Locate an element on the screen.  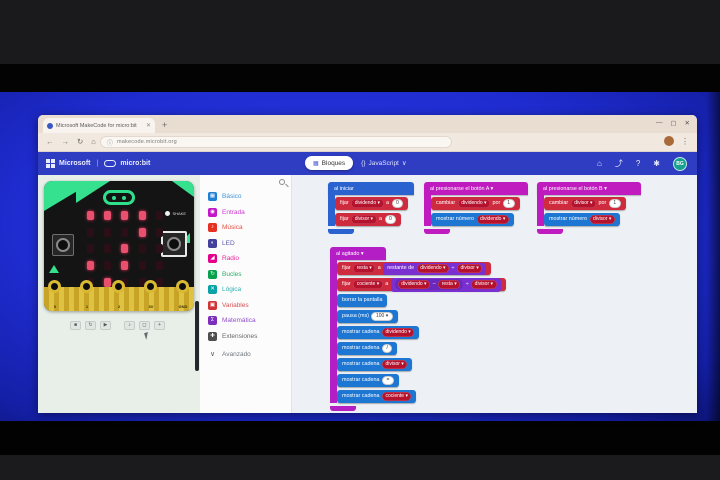
new-tab-button: + is located at coordinates (165, 125).